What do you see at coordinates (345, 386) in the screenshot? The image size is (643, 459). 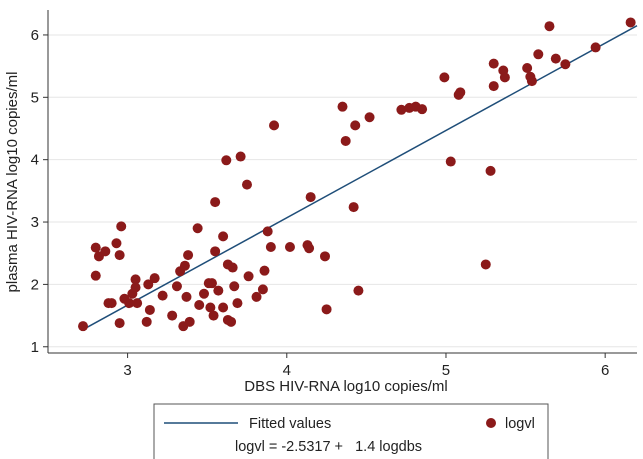 I see `x-axis-title: DBS HIV-RNA log10 copies/ml` at bounding box center [345, 386].